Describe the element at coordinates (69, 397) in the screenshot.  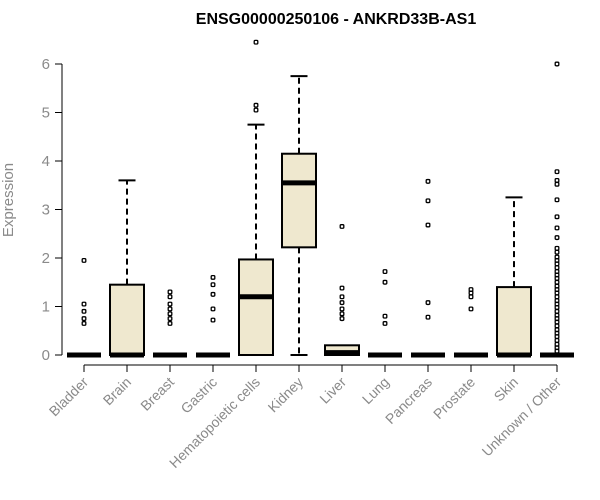
I see `x-tick-label-0: Bladder` at that location.